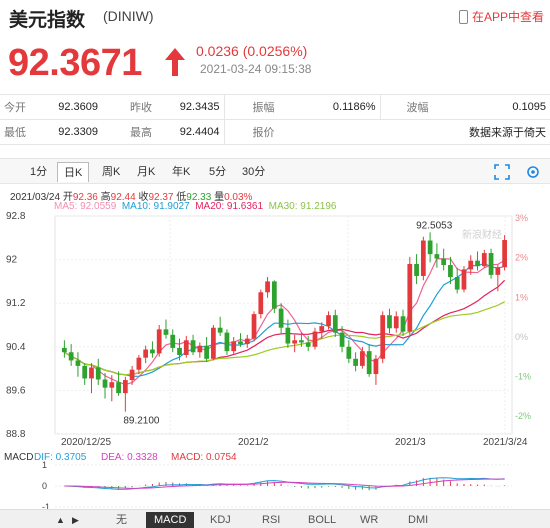 The width and height of the screenshot is (550, 528). Describe the element at coordinates (410, 442) in the screenshot. I see `x-tick-label: 2021/3` at that location.